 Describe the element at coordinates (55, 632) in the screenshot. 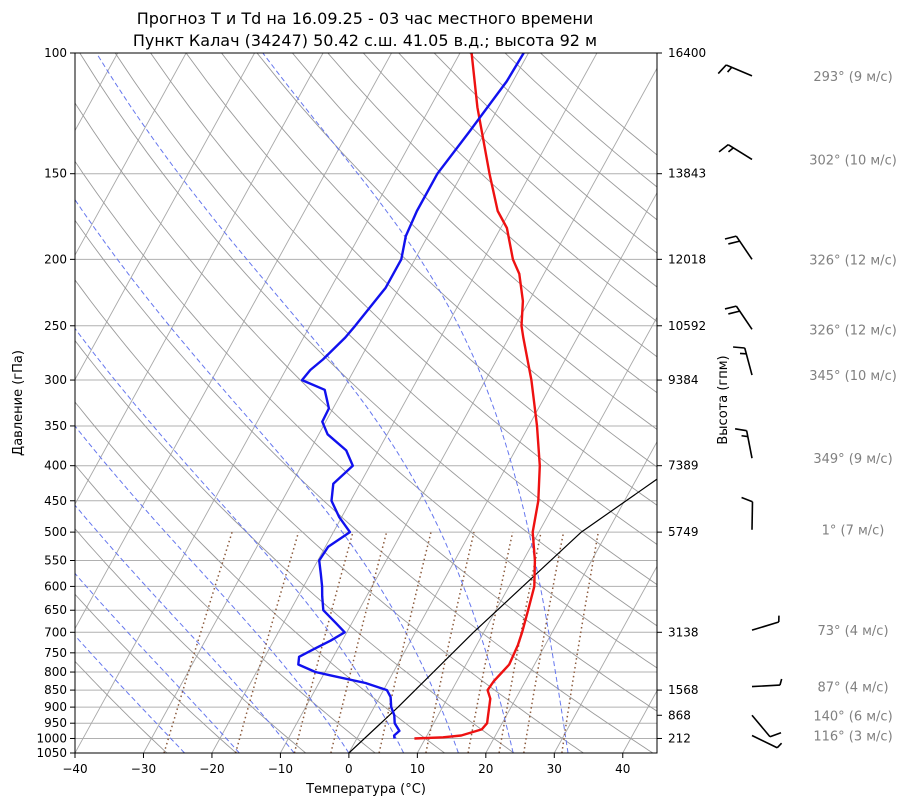

I see `y-tick-label: 700` at that location.